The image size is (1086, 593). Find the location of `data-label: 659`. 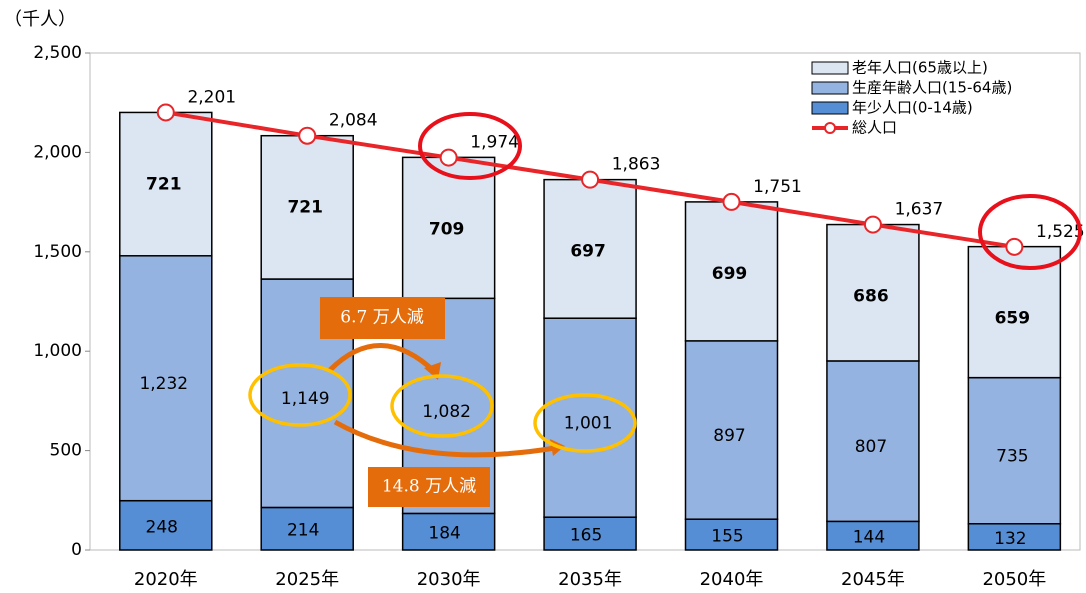

data-label: 659 is located at coordinates (1013, 319).